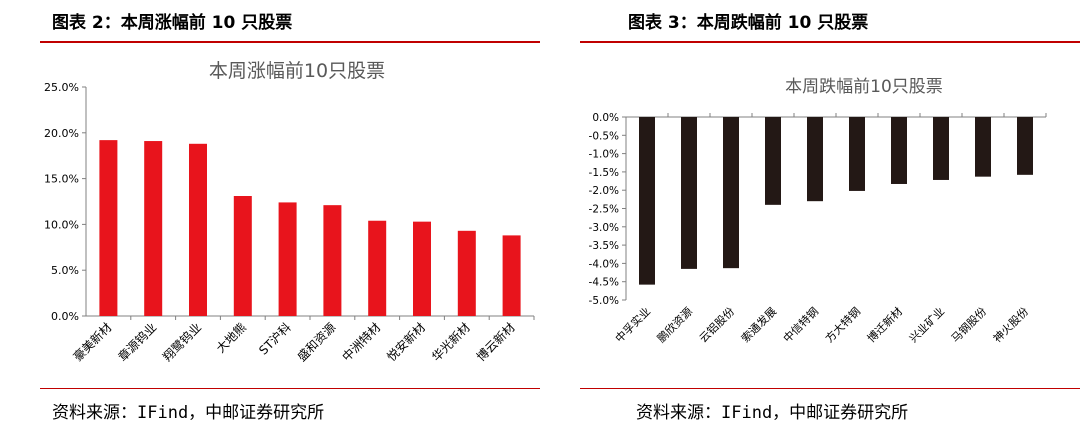 The width and height of the screenshot is (1080, 430). I want to click on gain-category-label: 中洲特材, so click(361, 342).